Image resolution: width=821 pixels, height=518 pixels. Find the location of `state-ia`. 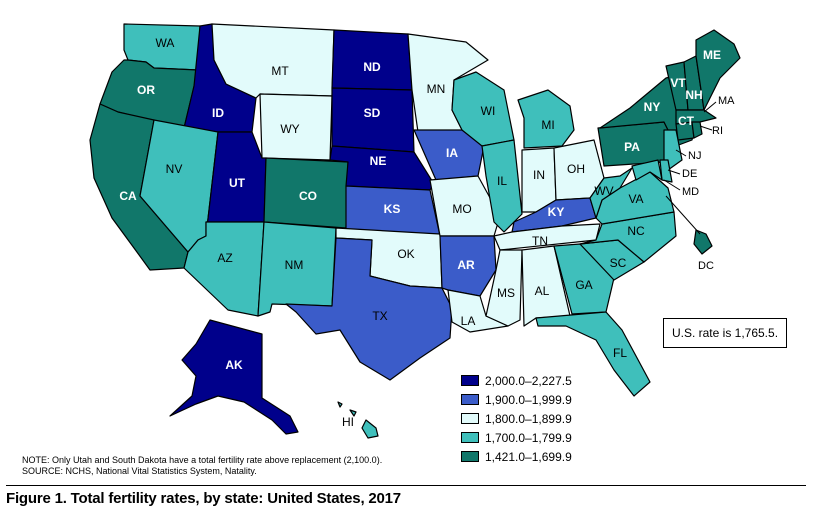

state-ia is located at coordinates (449, 155).